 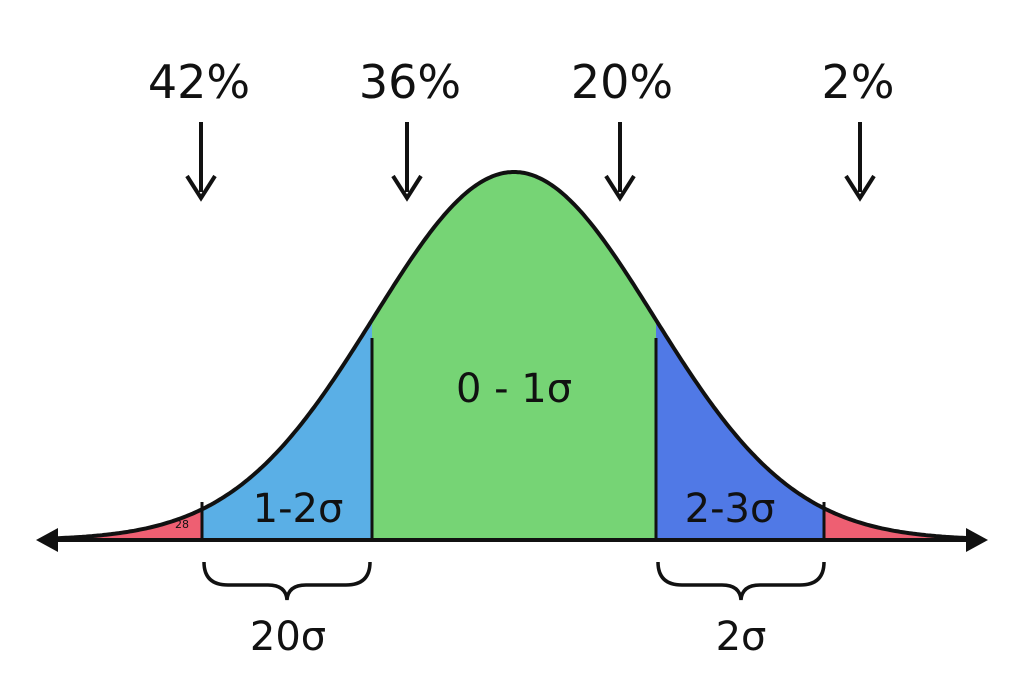 I want to click on percent-label-3: 20%, so click(x=622, y=82).